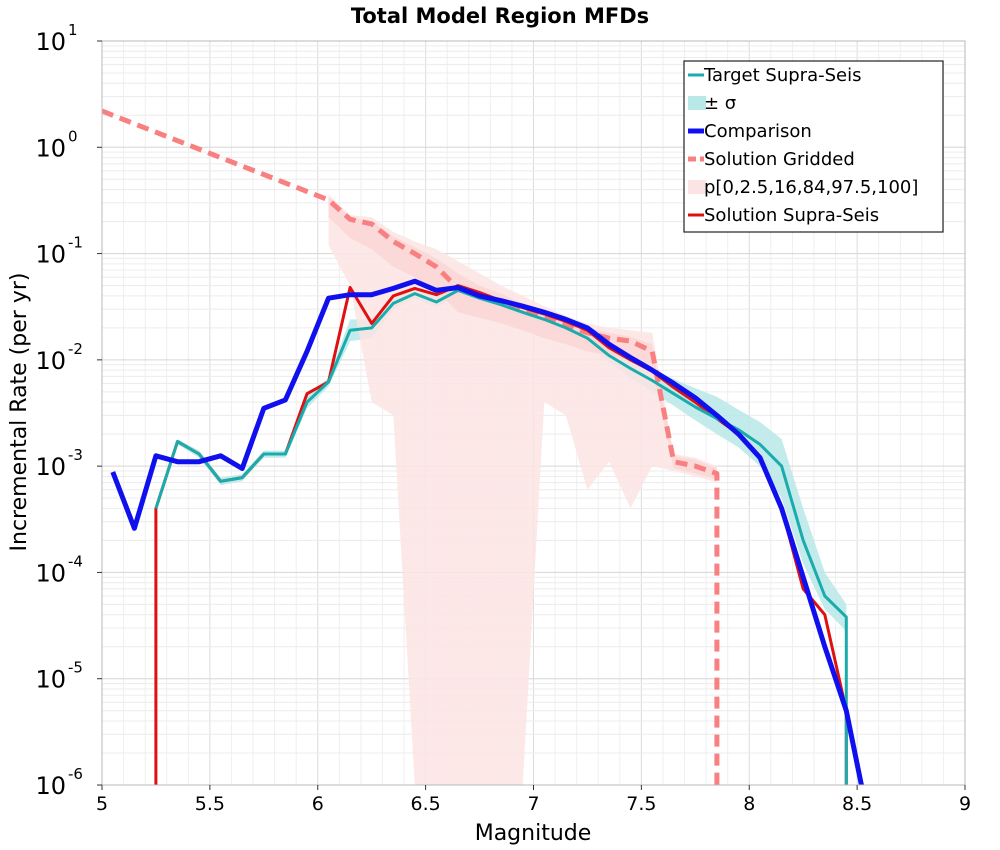 The image size is (1000, 850). Describe the element at coordinates (210, 804) in the screenshot. I see `x-tick-label: 5.5` at that location.